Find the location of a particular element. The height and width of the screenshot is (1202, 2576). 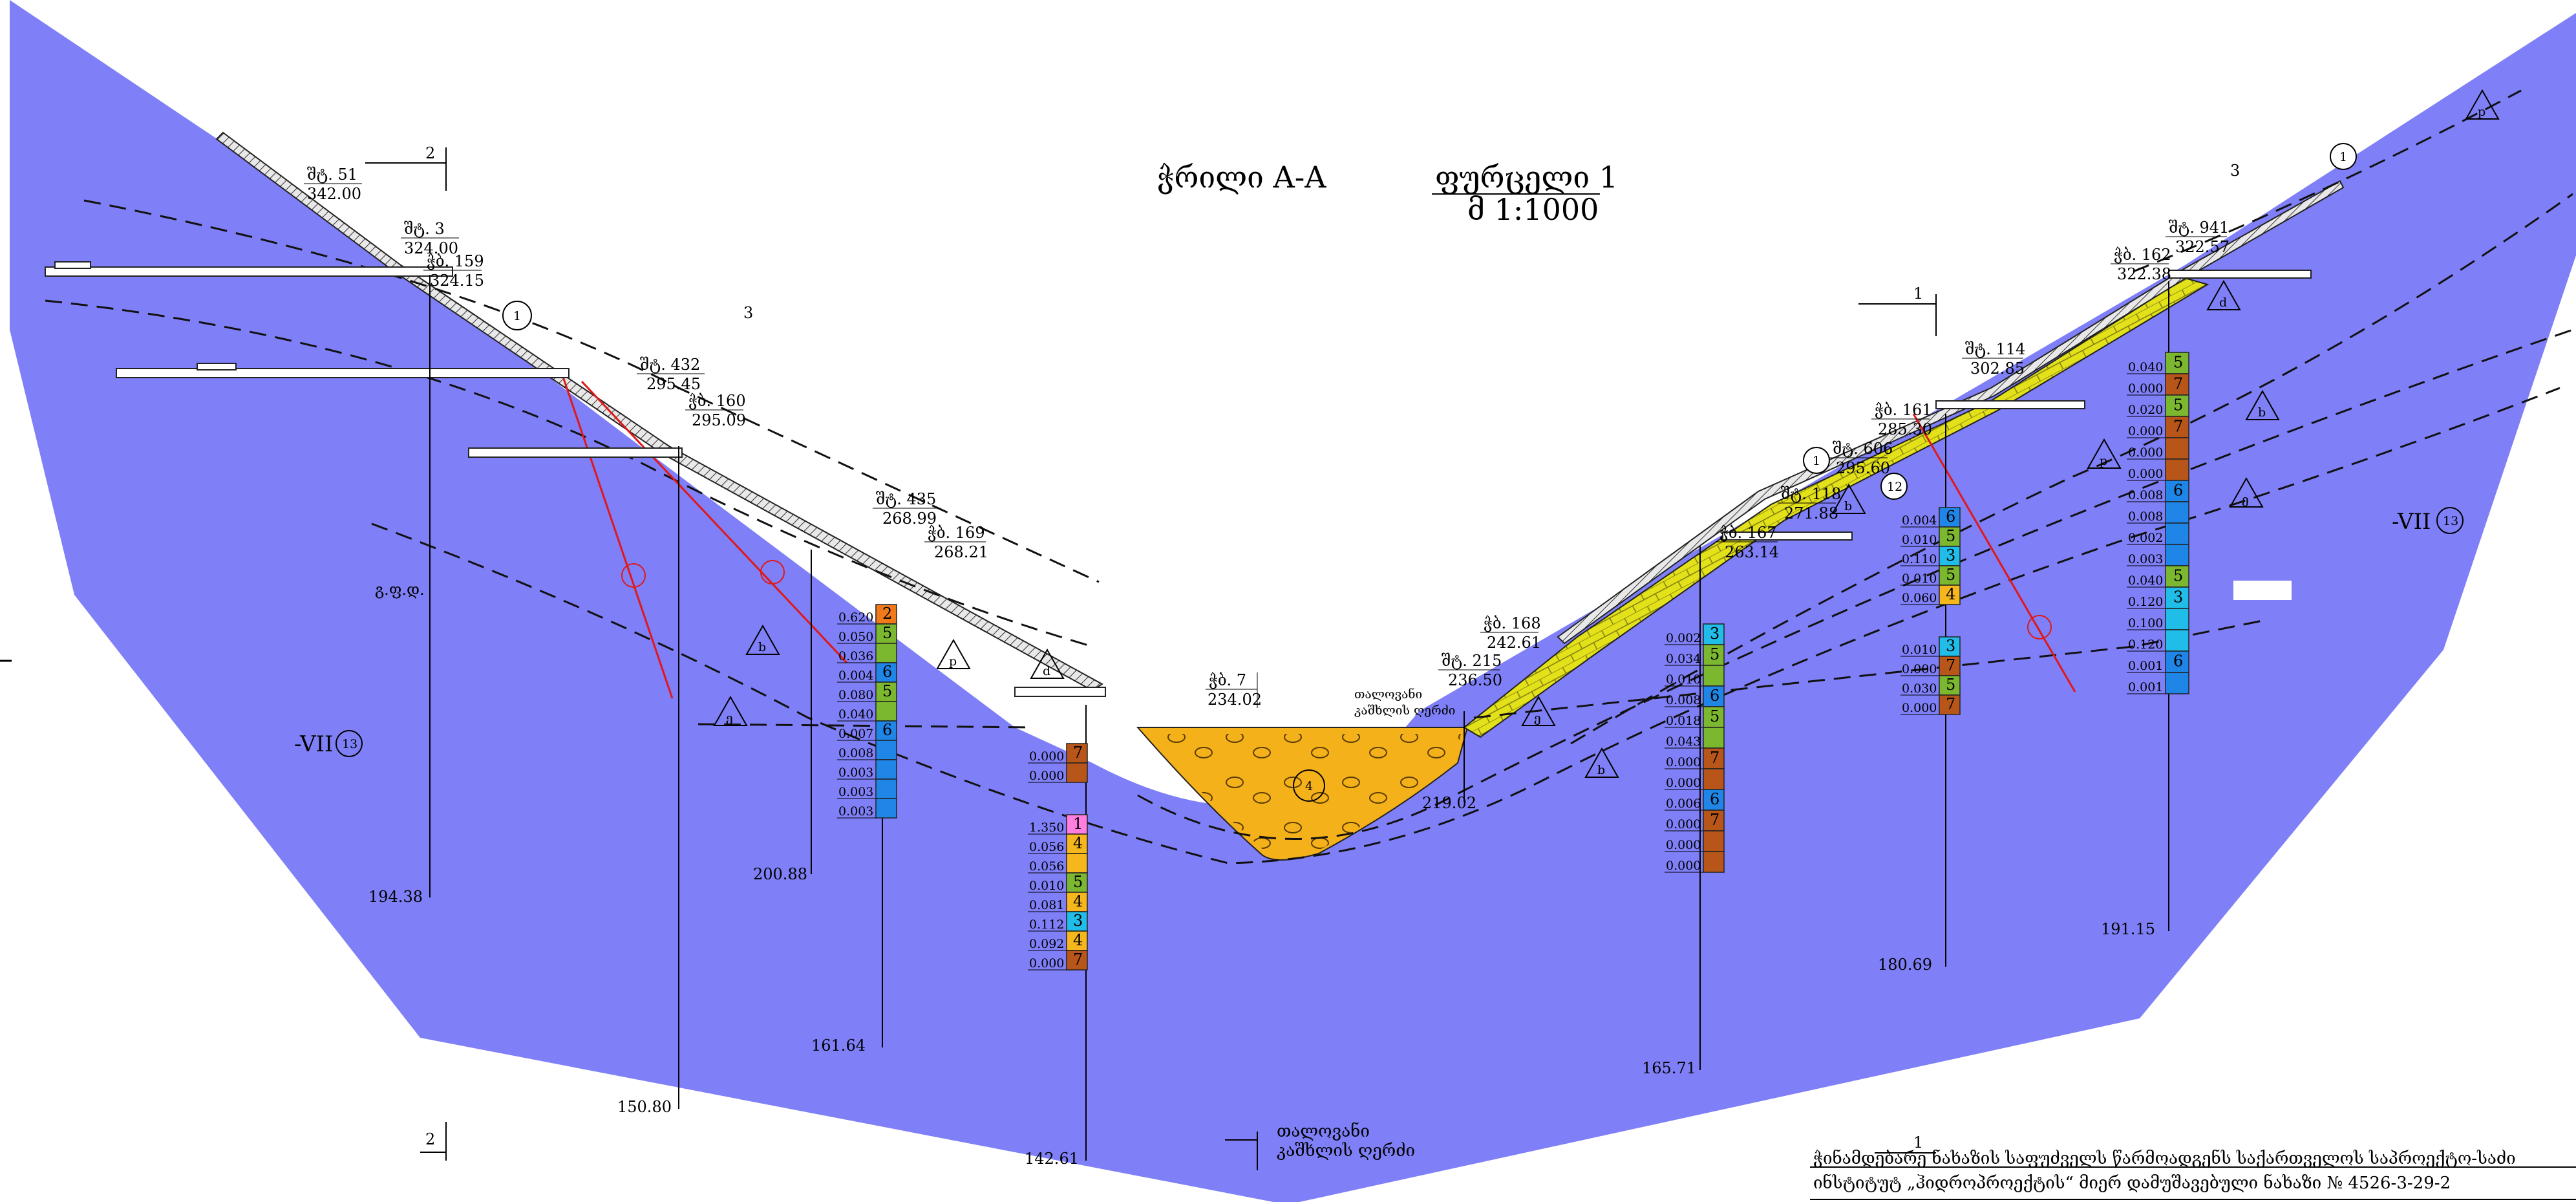

shift-code-num-left: 3 is located at coordinates (748, 313).